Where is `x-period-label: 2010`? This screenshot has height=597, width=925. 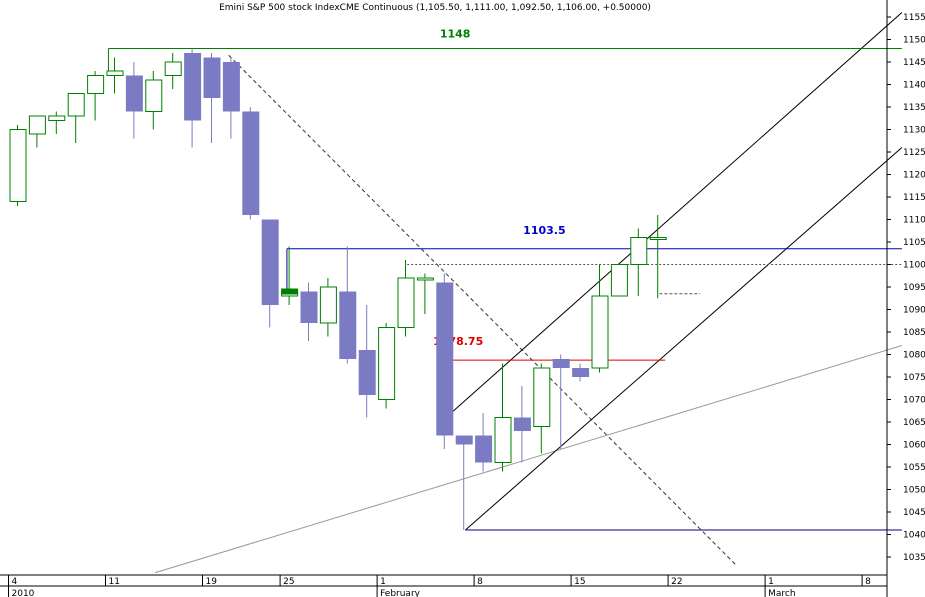
x-period-label: 2010 is located at coordinates (23, 593).